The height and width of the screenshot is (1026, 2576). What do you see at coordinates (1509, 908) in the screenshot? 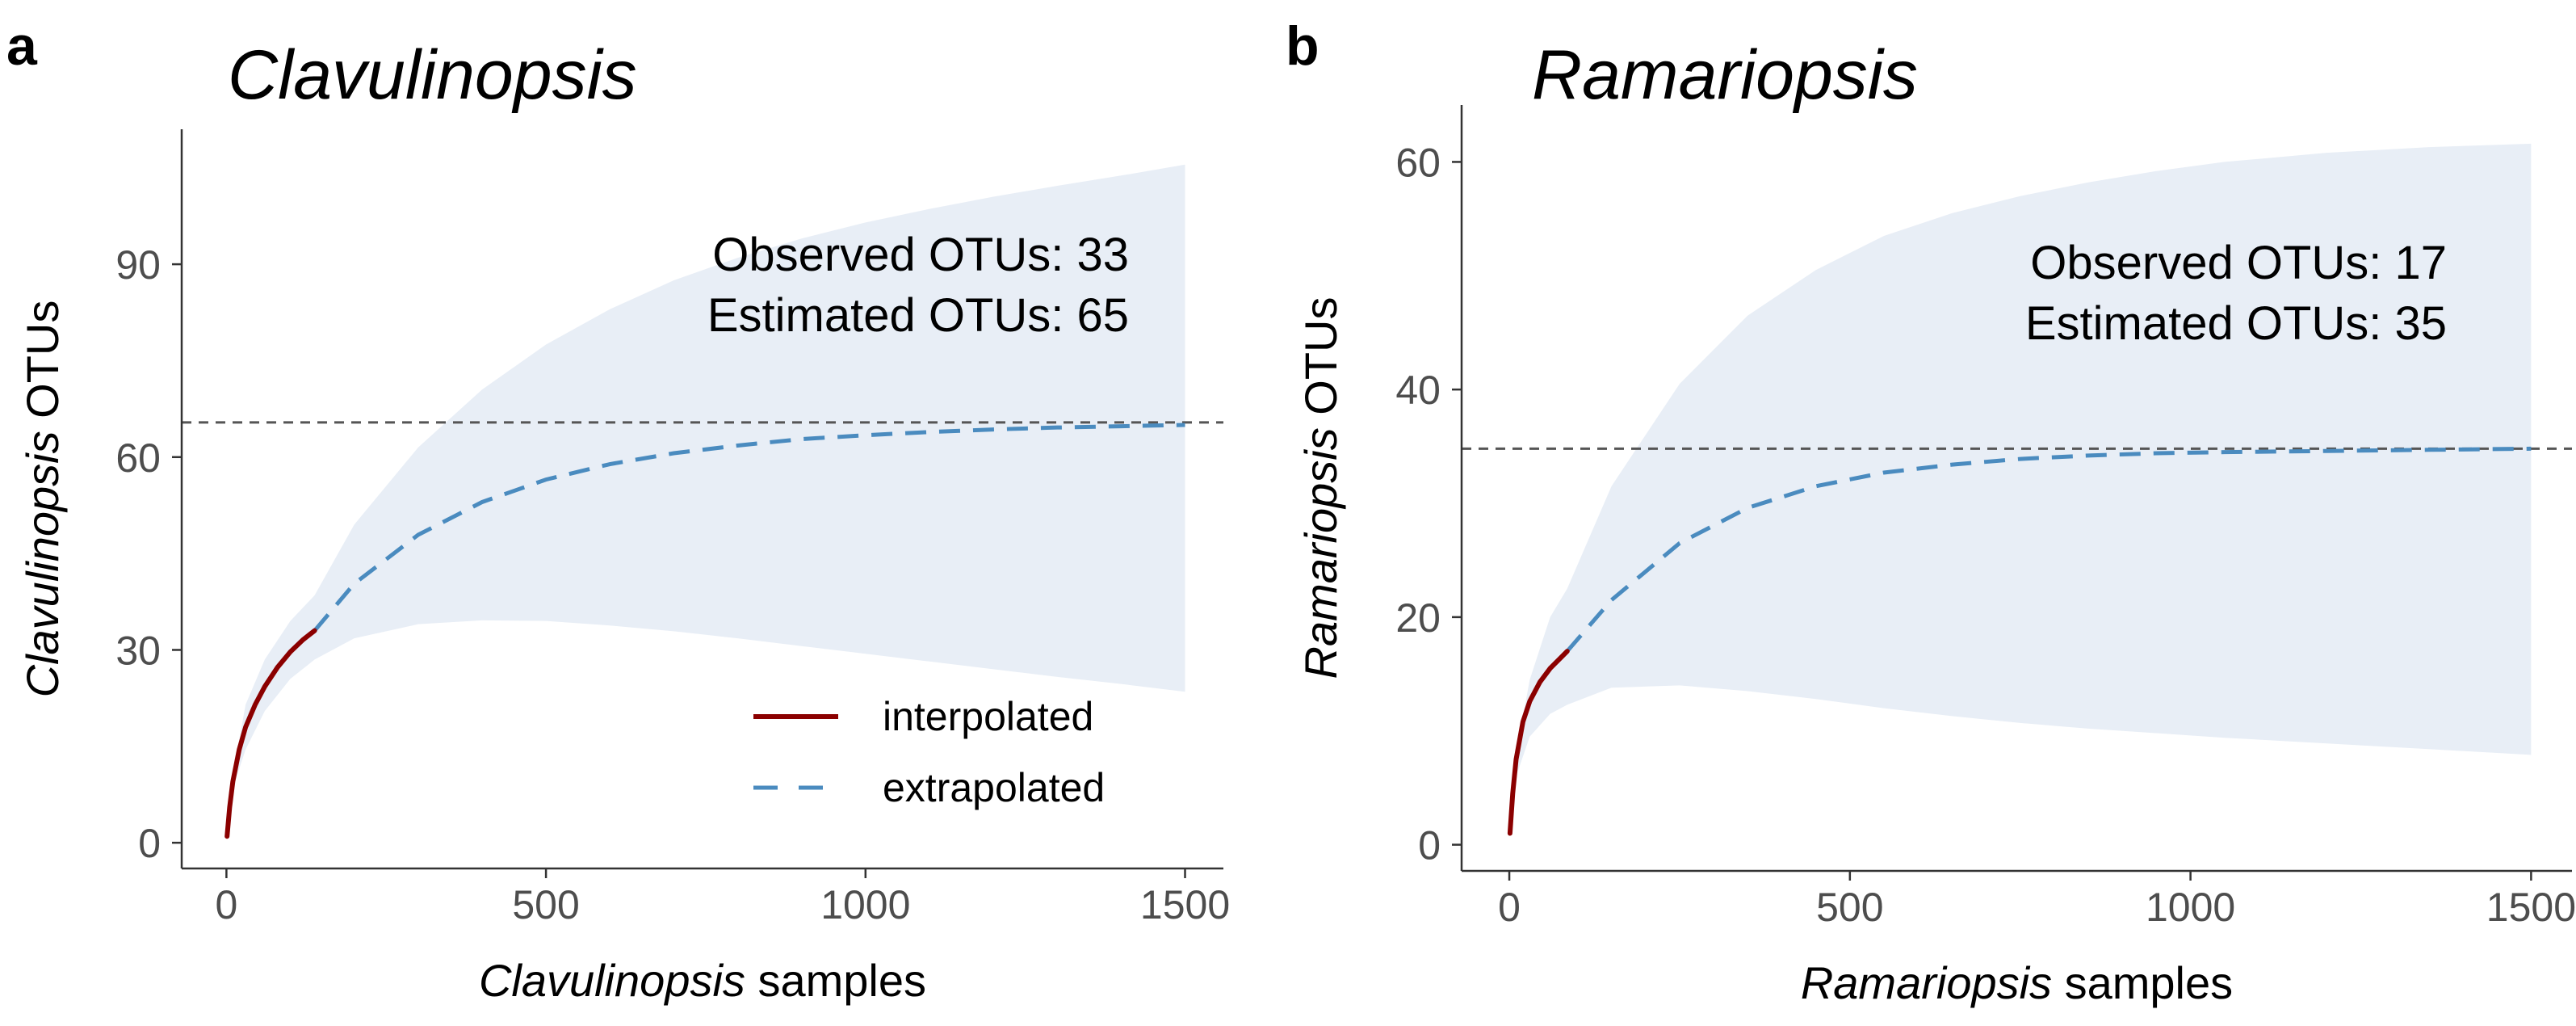
I see `panel-b-x-tick-label: 0` at bounding box center [1509, 908].